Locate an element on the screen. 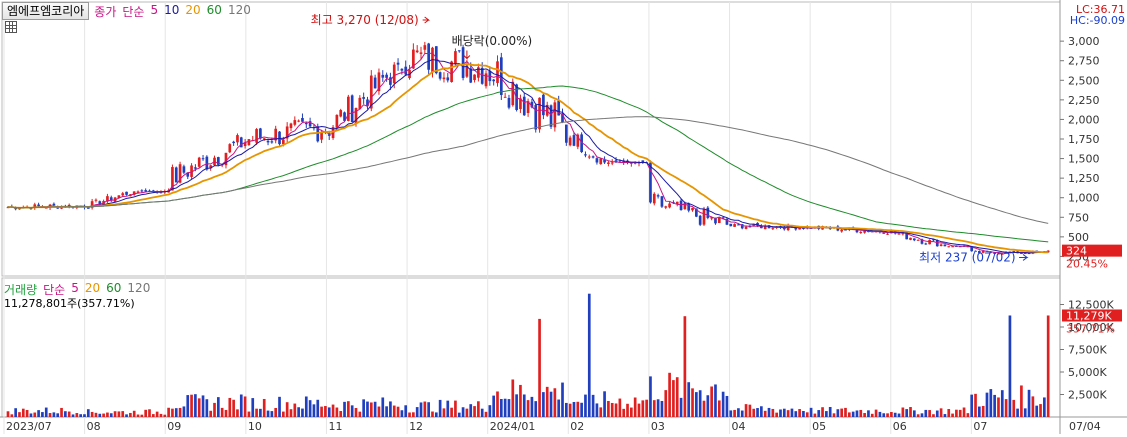 The image size is (1127, 437). date-tick-label: 07/04 is located at coordinates (1085, 426).